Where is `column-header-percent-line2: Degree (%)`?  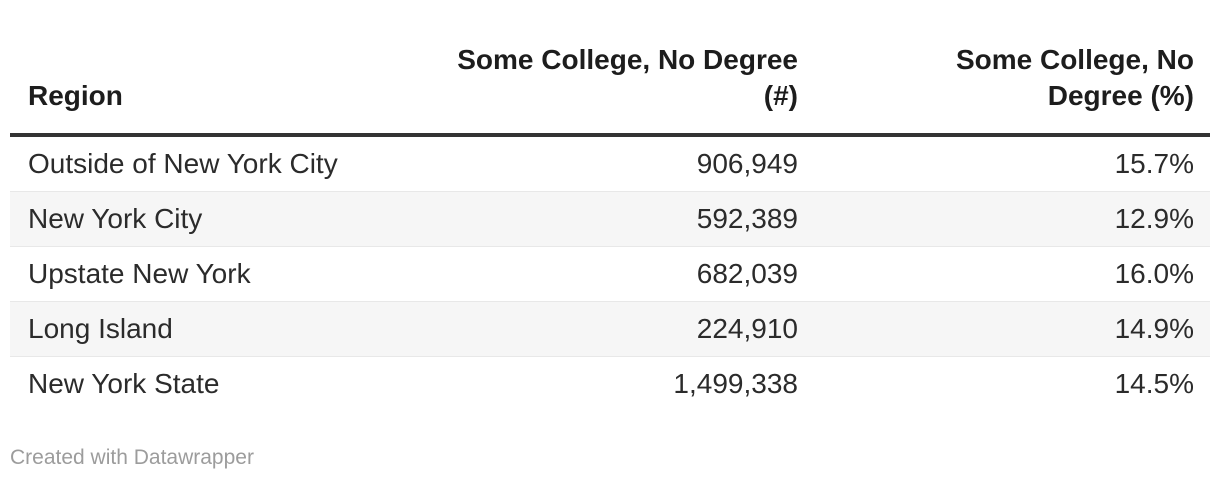
column-header-percent-line2: Degree (%) is located at coordinates (1120, 95).